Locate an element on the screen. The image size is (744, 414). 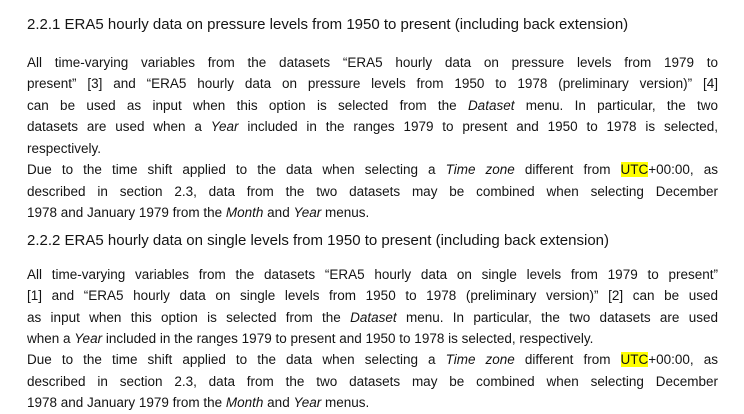
text-line: respectively. is located at coordinates (372, 148).